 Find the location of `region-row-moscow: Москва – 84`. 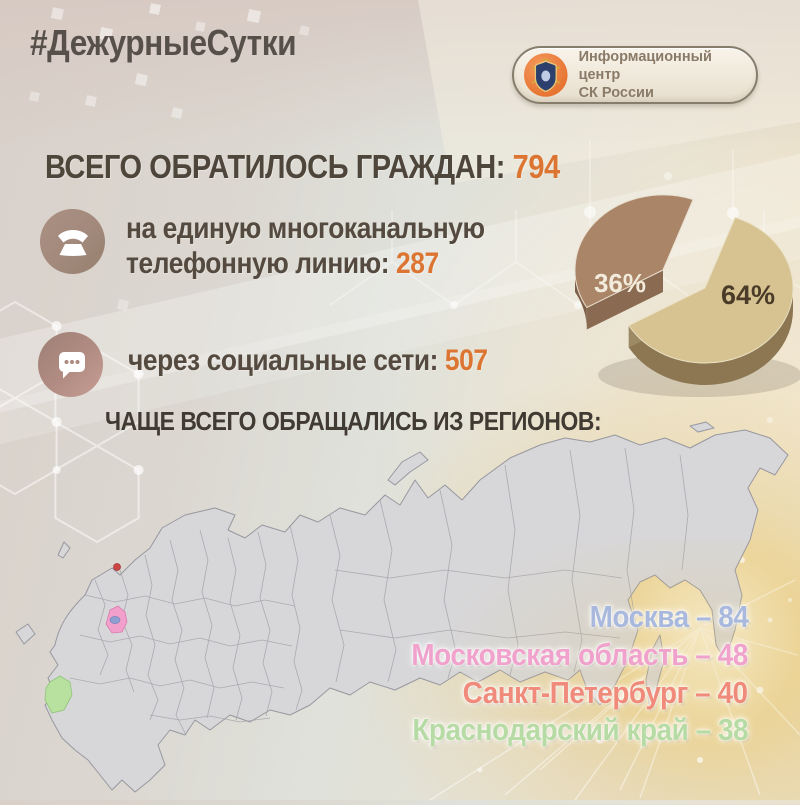

region-row-moscow: Москва – 84 is located at coordinates (668, 616).